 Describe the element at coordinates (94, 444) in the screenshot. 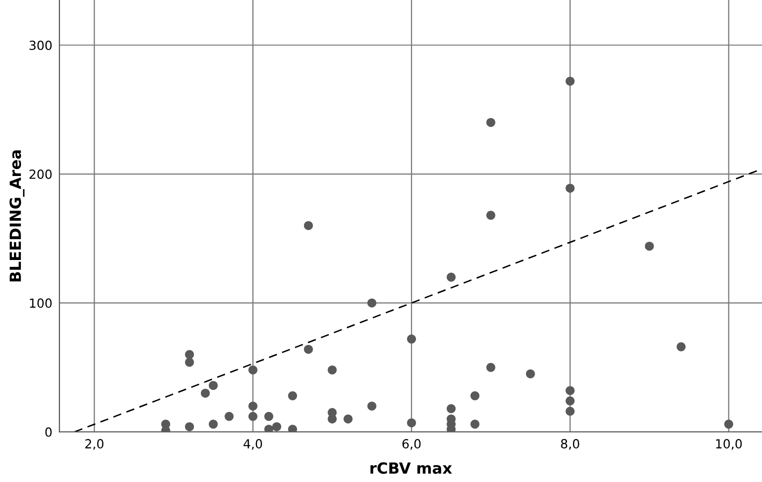

I see `x-tick-label: 2,0` at that location.